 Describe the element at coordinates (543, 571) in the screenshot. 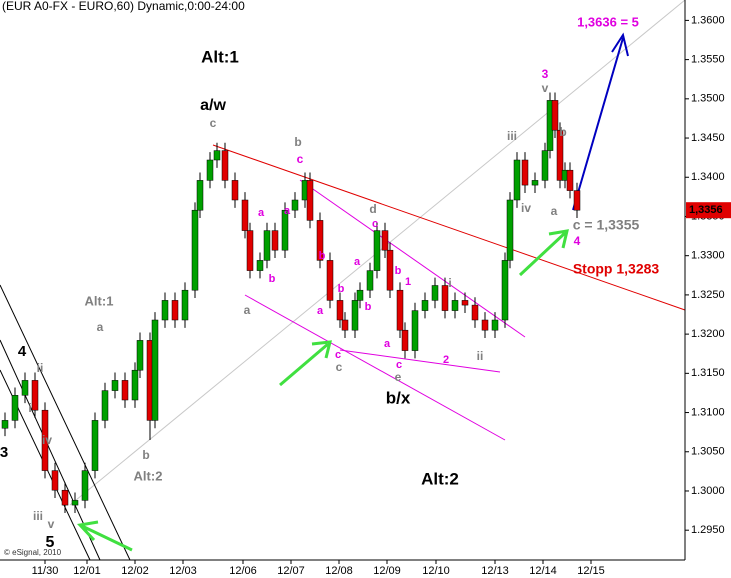

I see `x-tick-label: 12/14` at that location.